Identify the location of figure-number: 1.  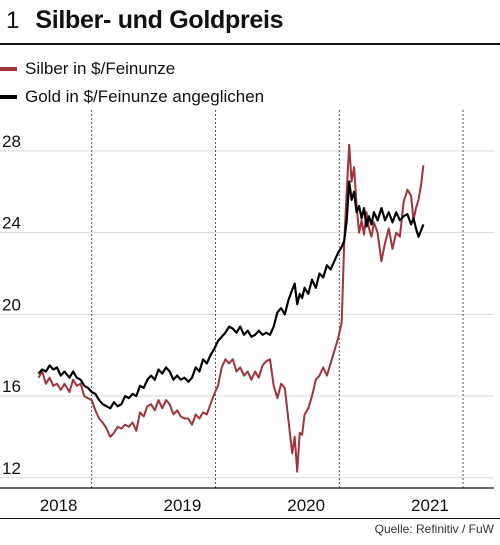
(13, 20).